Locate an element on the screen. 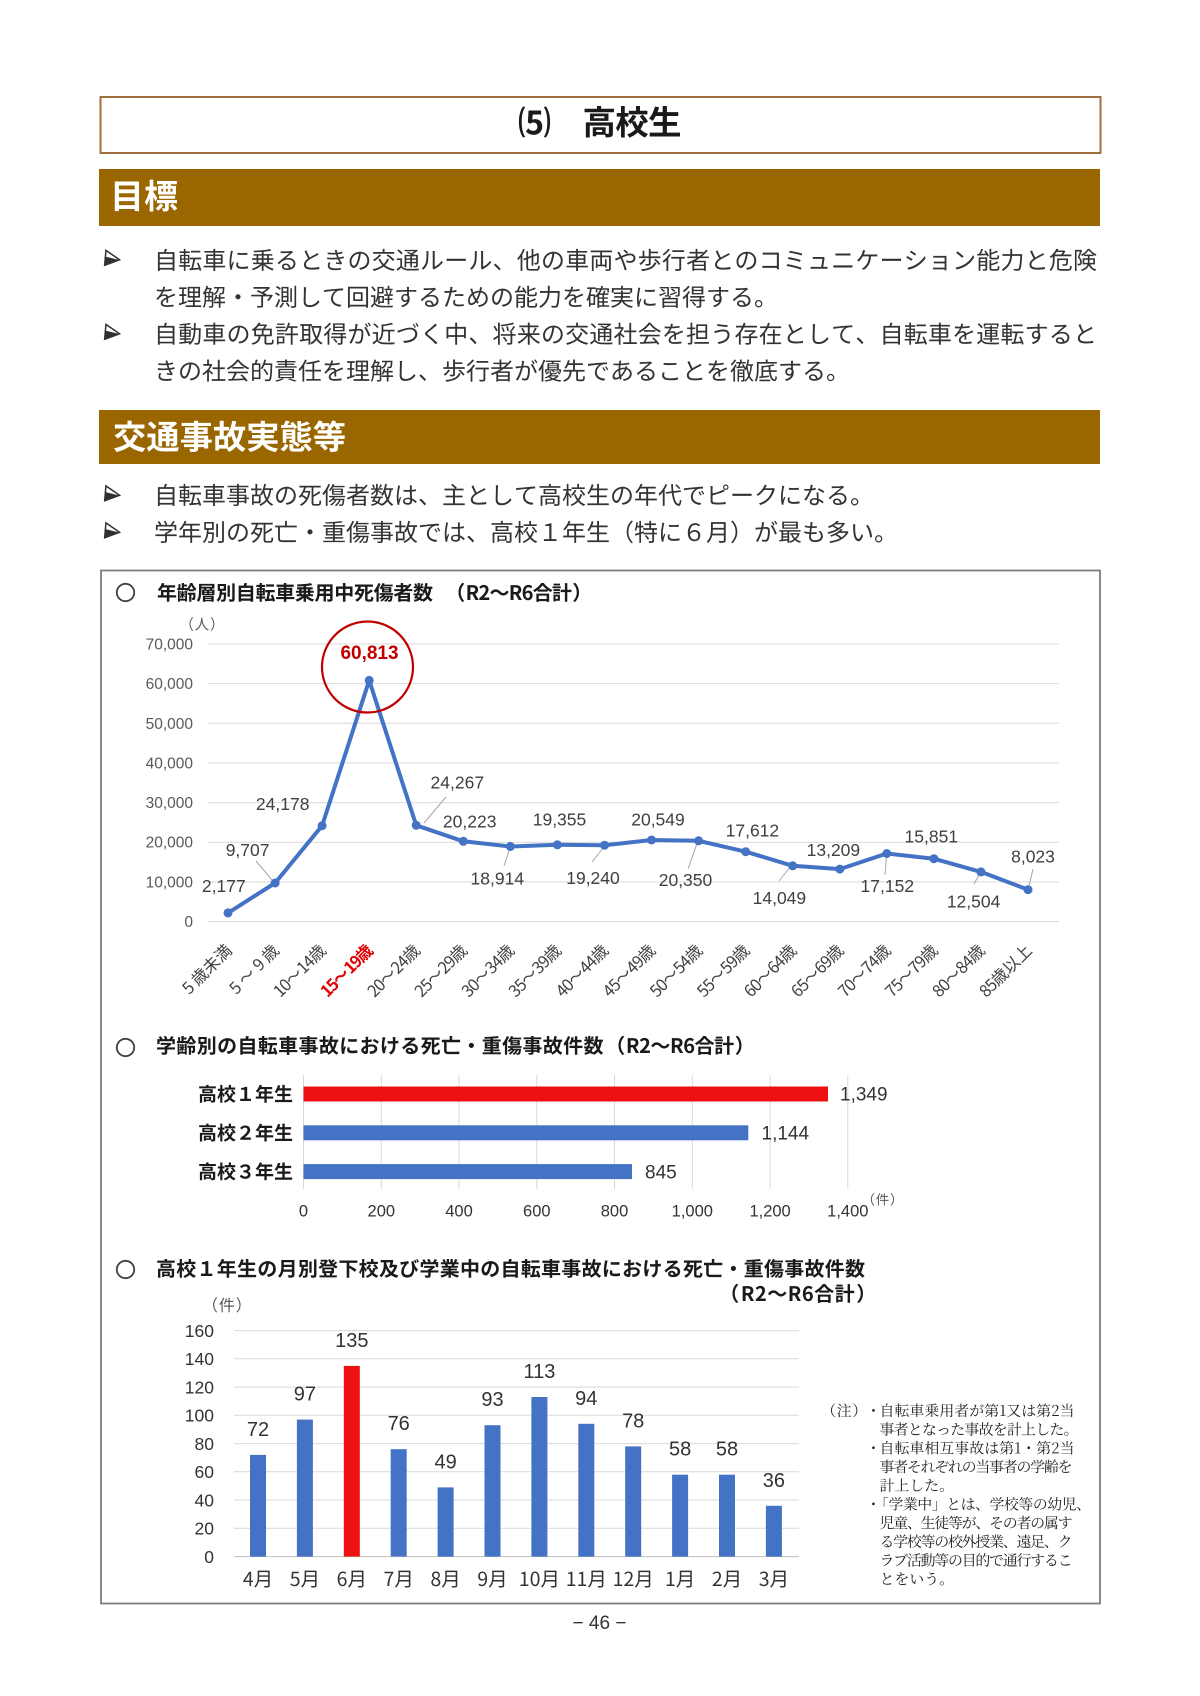 The width and height of the screenshot is (1200, 1696). svg-text: 76 is located at coordinates (399, 1424).